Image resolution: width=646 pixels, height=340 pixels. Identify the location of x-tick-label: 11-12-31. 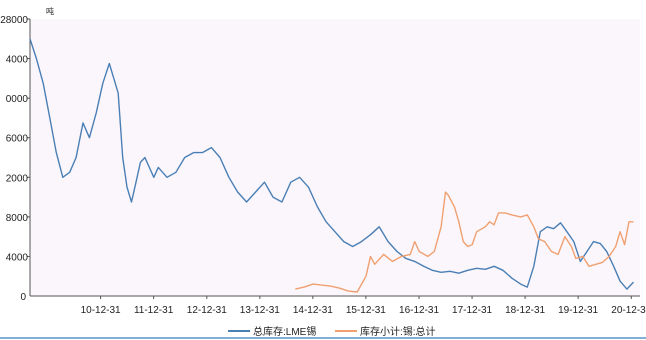
(154, 310).